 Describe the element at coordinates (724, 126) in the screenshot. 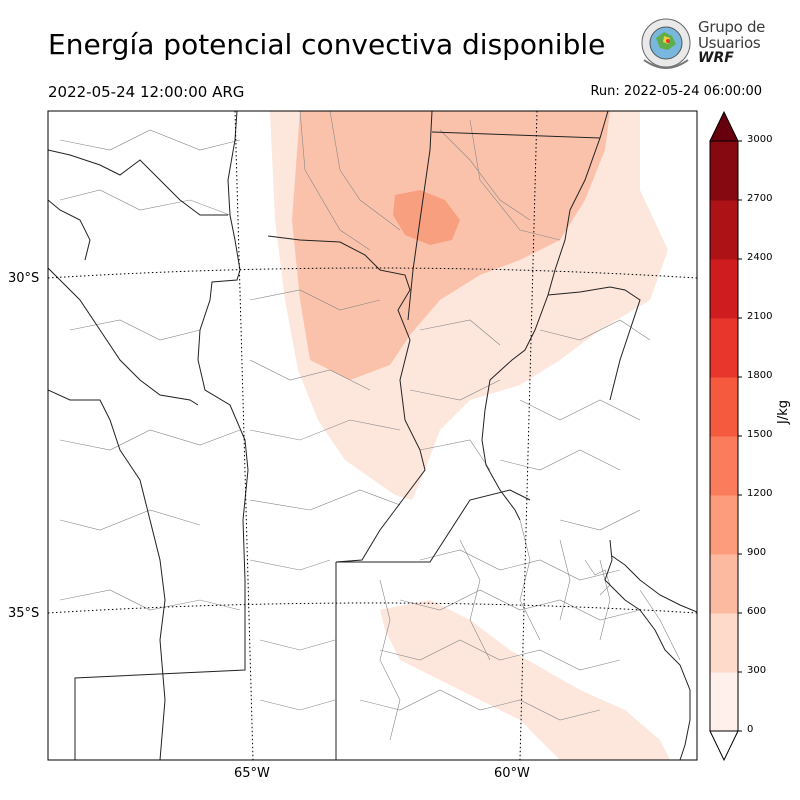

I see `colorbar-extend-max` at that location.